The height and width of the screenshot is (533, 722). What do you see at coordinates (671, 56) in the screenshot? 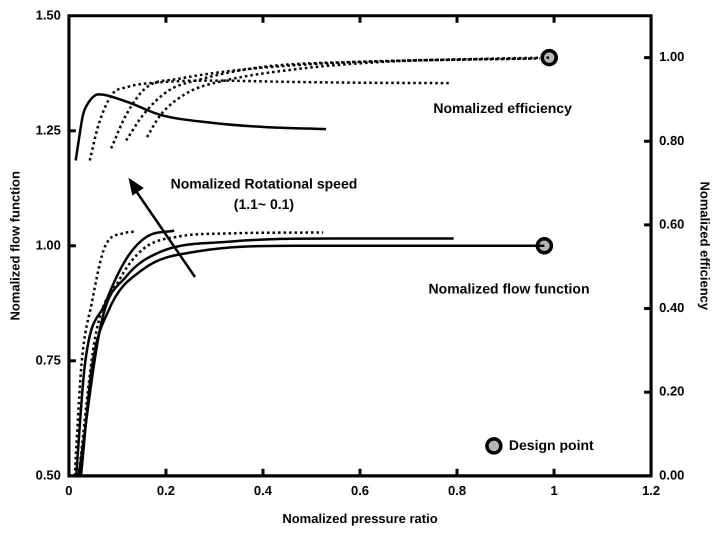
I see `y2-tick-label: 1.00` at bounding box center [671, 56].